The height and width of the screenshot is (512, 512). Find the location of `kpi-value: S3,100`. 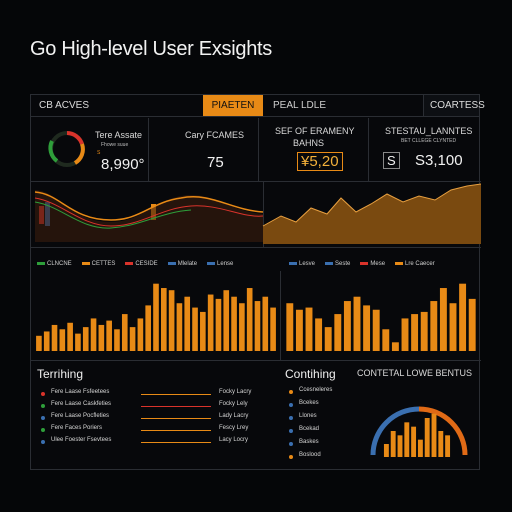

kpi-value: S3,100 is located at coordinates (439, 160).